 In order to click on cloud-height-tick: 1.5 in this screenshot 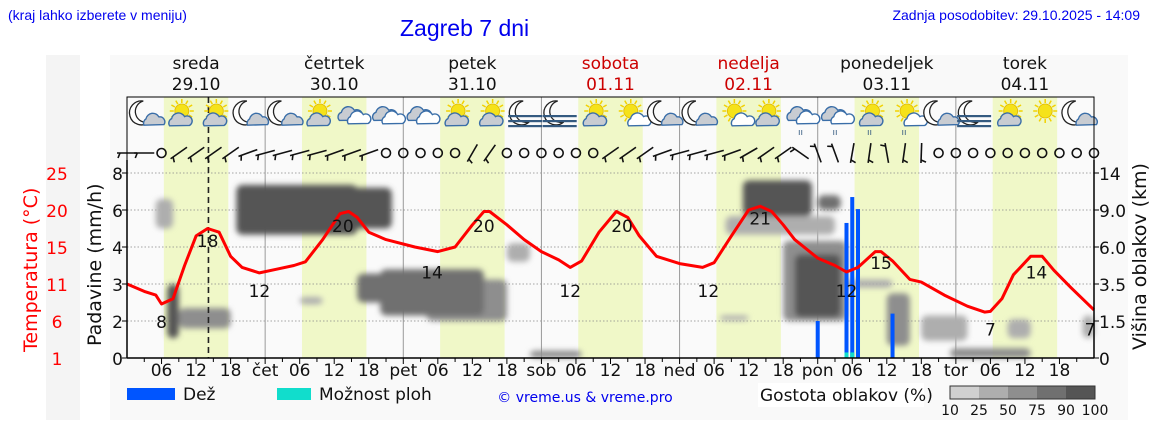, I will do `click(1112, 323)`.